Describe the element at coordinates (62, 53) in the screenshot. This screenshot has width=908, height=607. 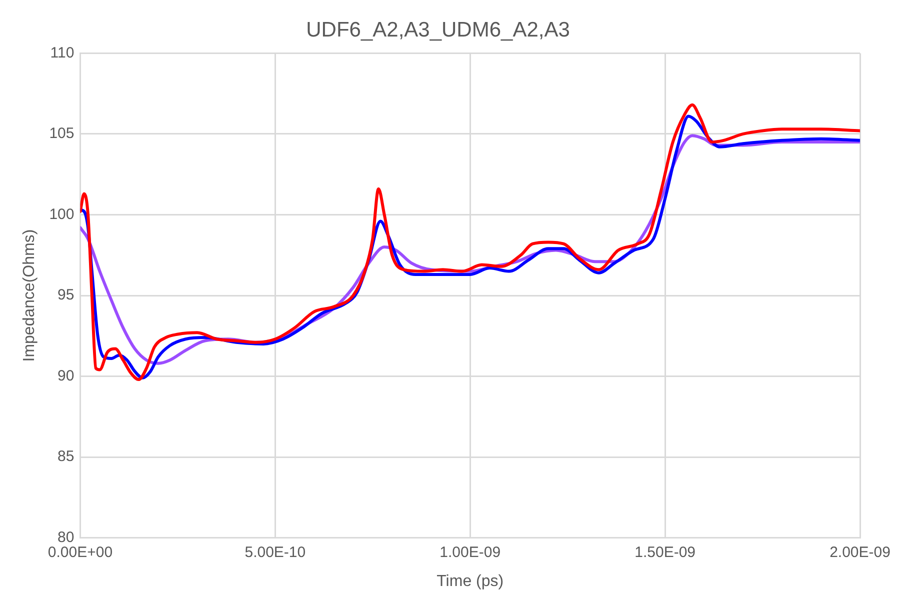
I see `y-tick-label: 110` at that location.